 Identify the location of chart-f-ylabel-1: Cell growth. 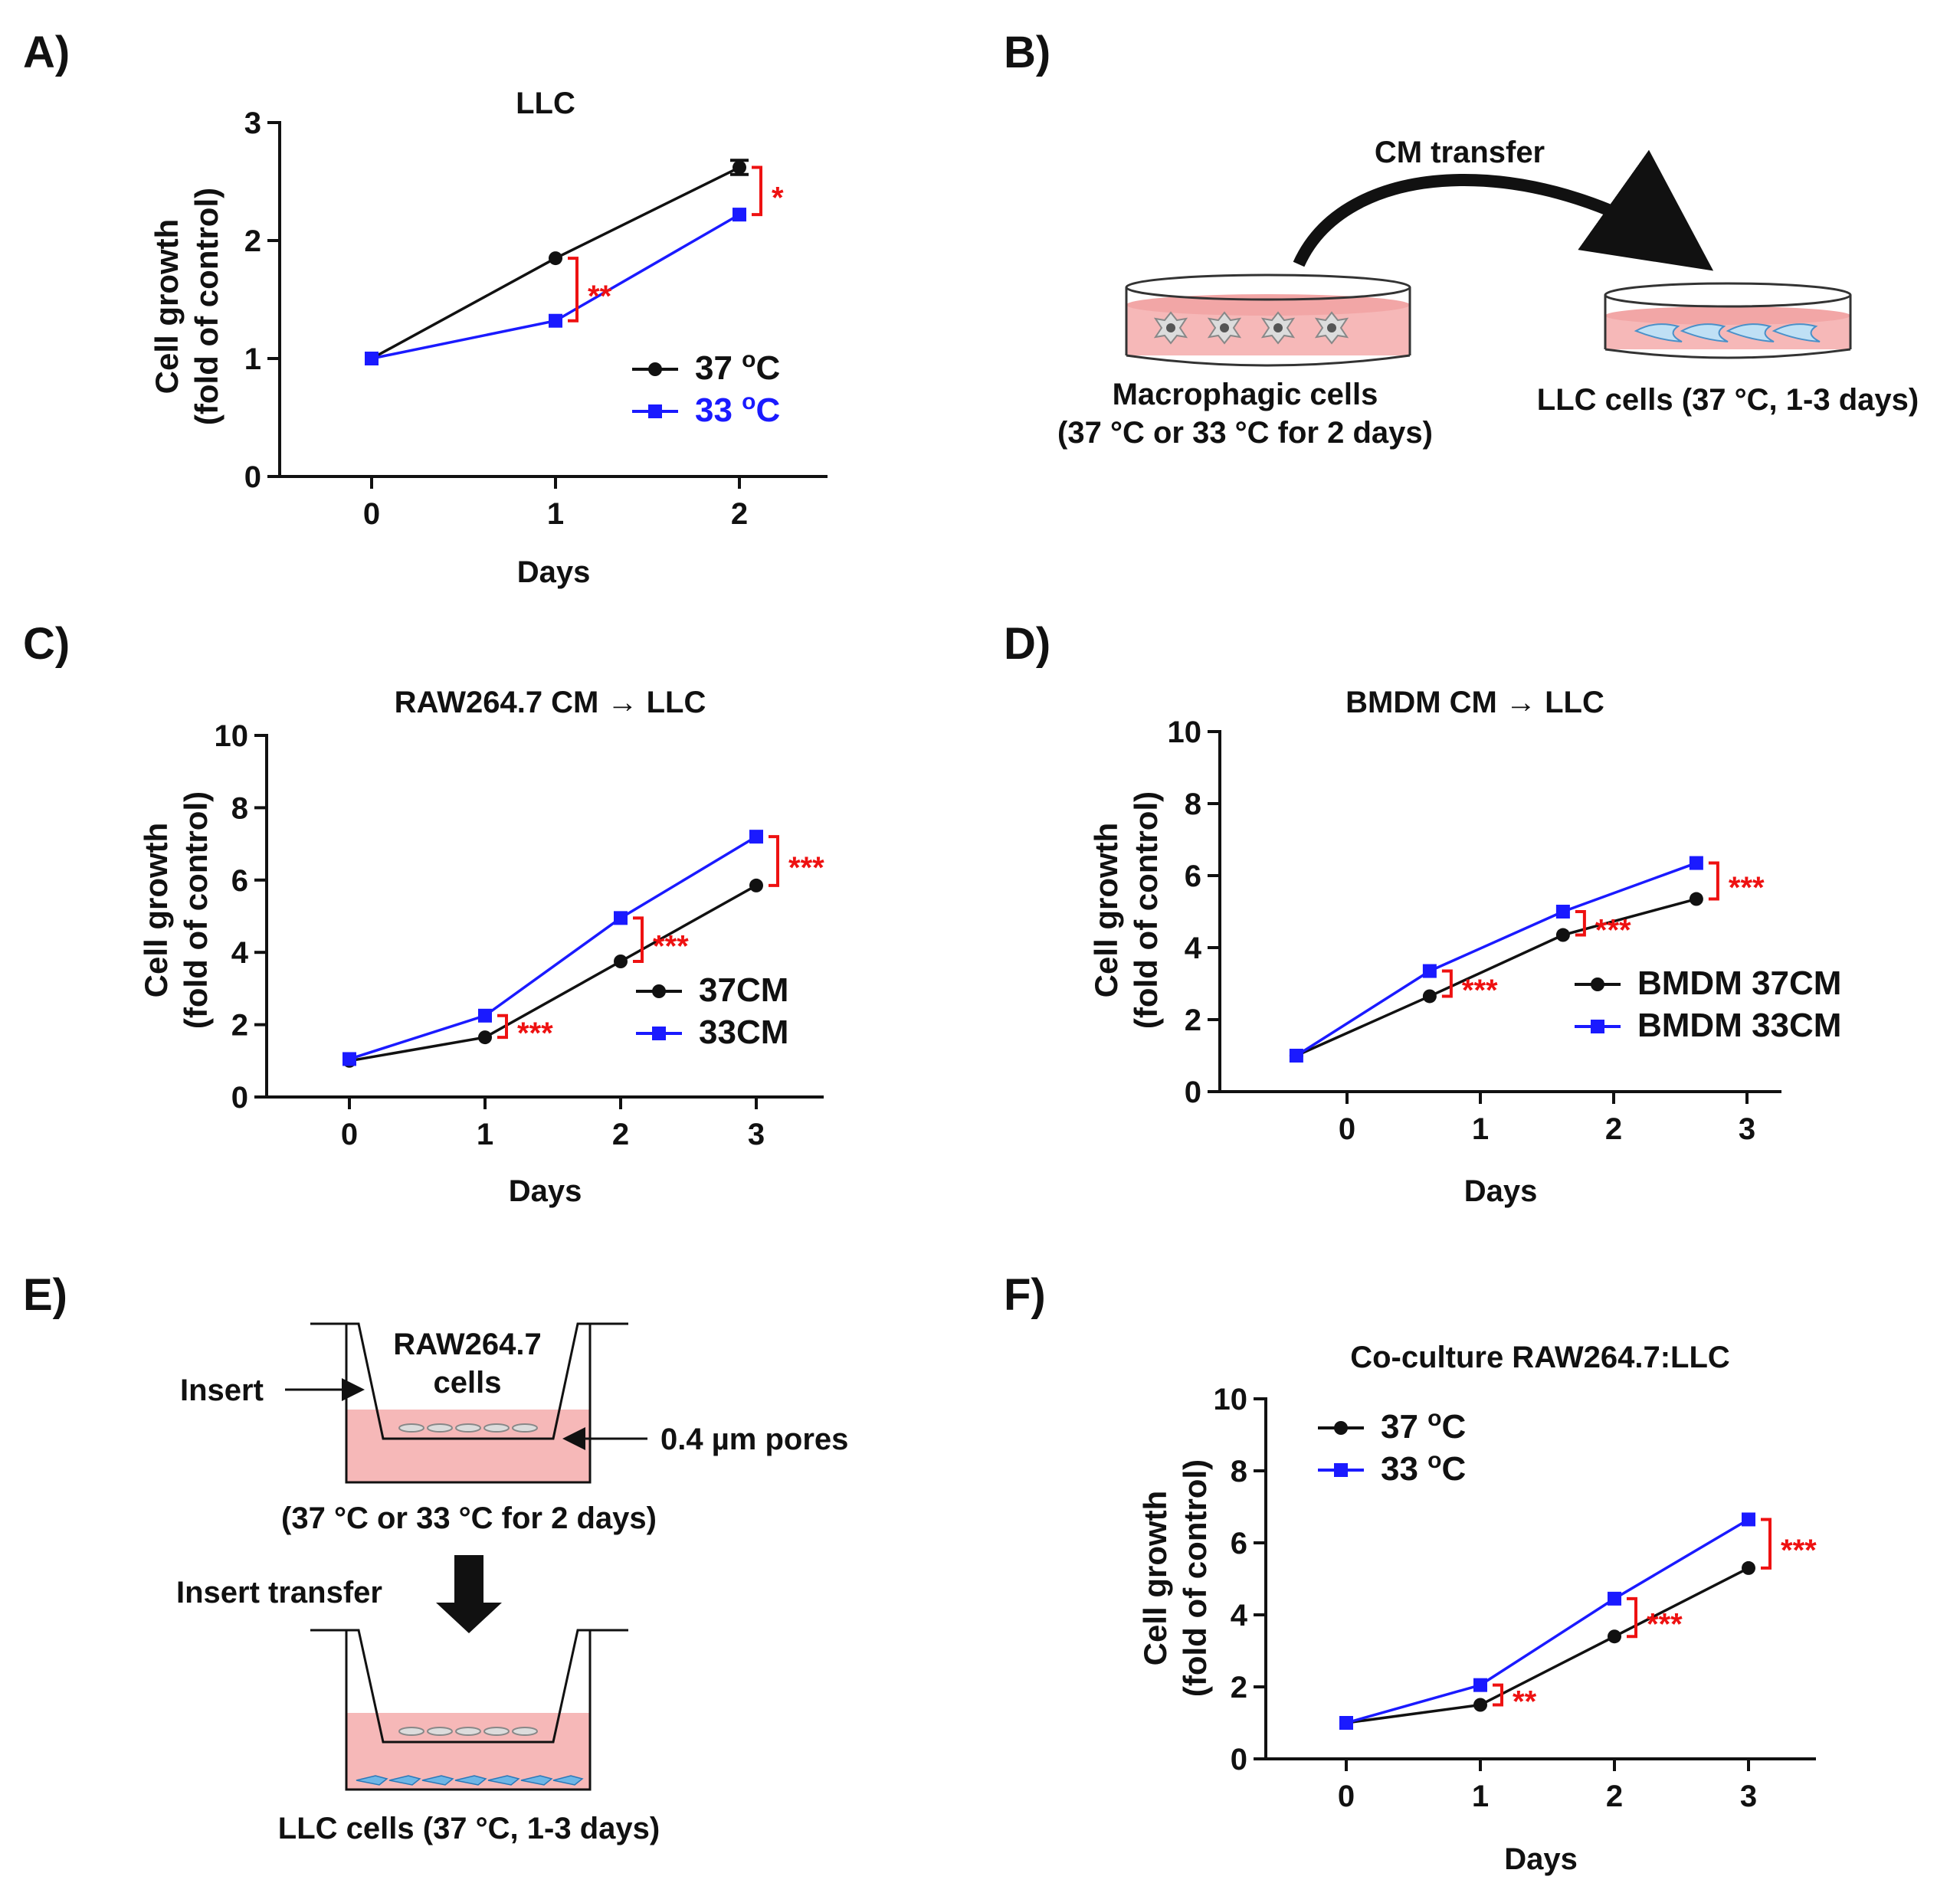
(1155, 1579).